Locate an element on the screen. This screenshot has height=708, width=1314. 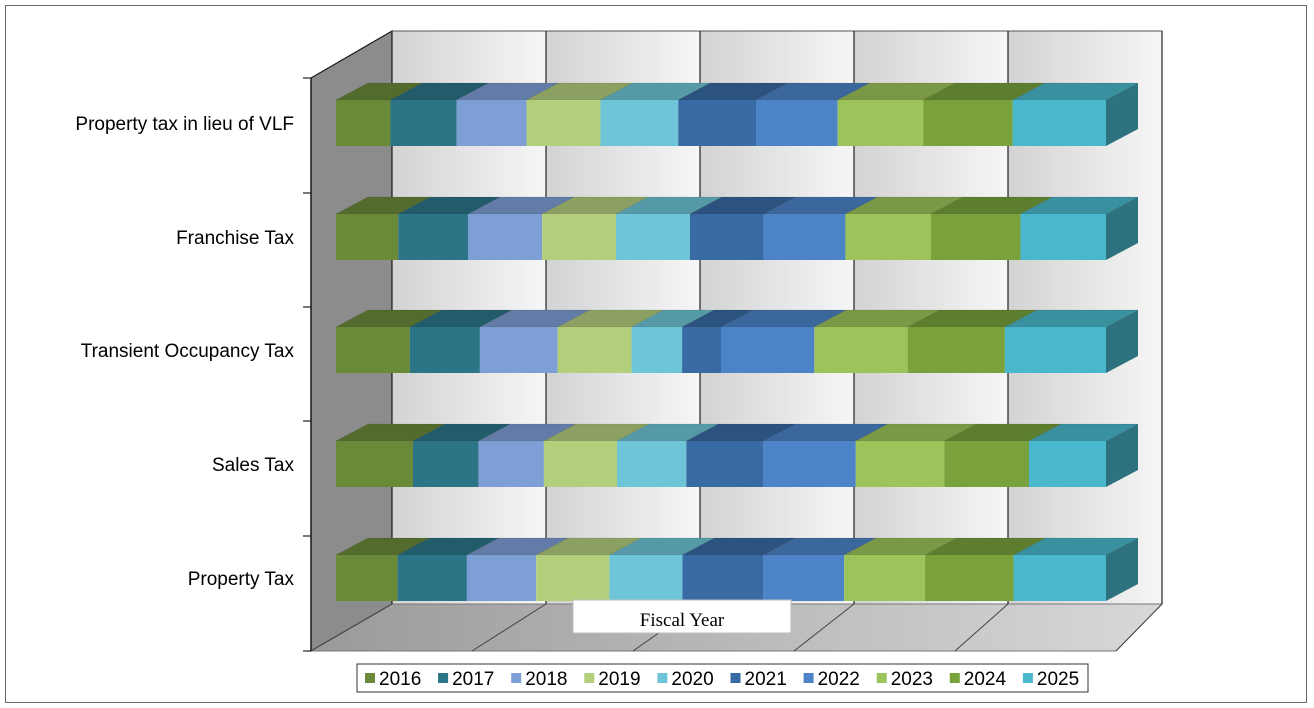
x-axis-label-box: Fiscal Year is located at coordinates (682, 616).